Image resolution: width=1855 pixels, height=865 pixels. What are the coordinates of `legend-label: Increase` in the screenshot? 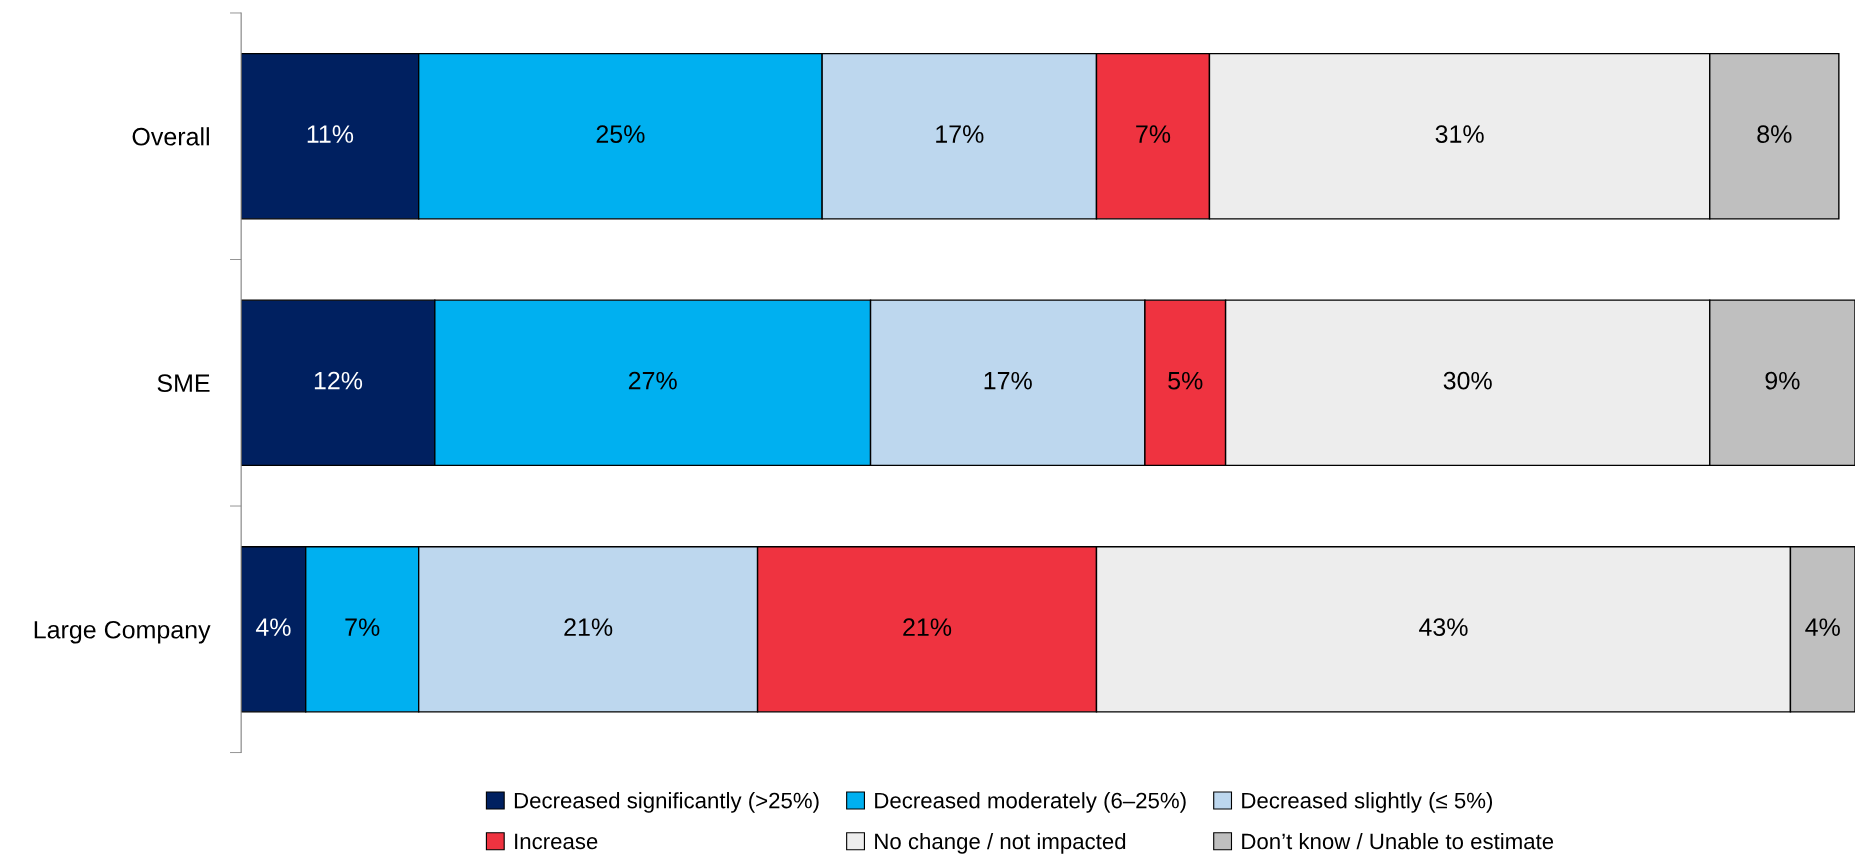 It's located at (556, 841).